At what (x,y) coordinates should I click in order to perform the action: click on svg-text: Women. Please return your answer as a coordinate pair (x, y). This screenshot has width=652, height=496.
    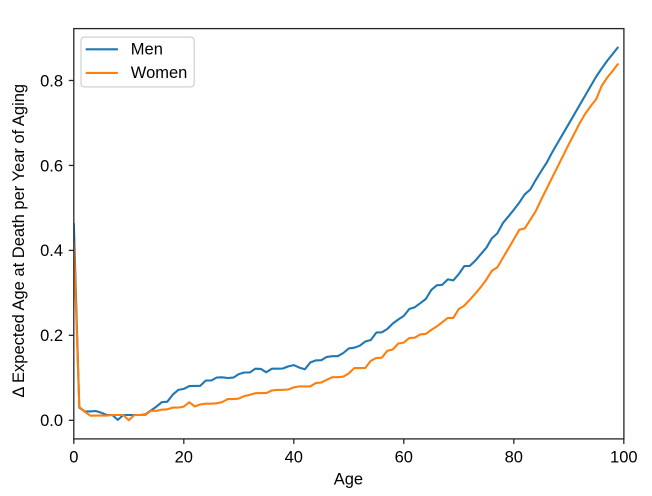
    Looking at the image, I should click on (159, 73).